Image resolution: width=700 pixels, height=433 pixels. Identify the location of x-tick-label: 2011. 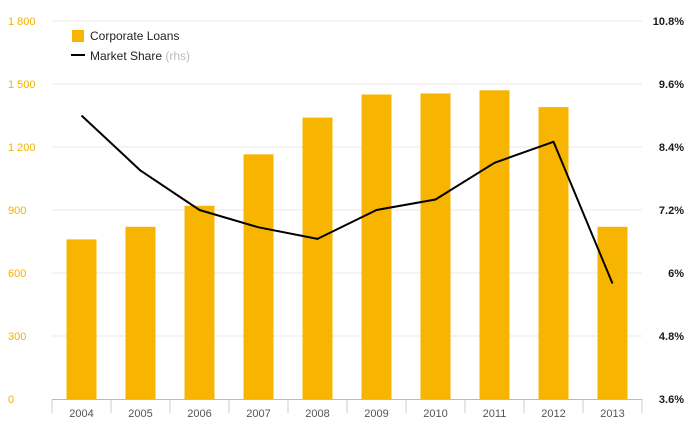
(495, 414).